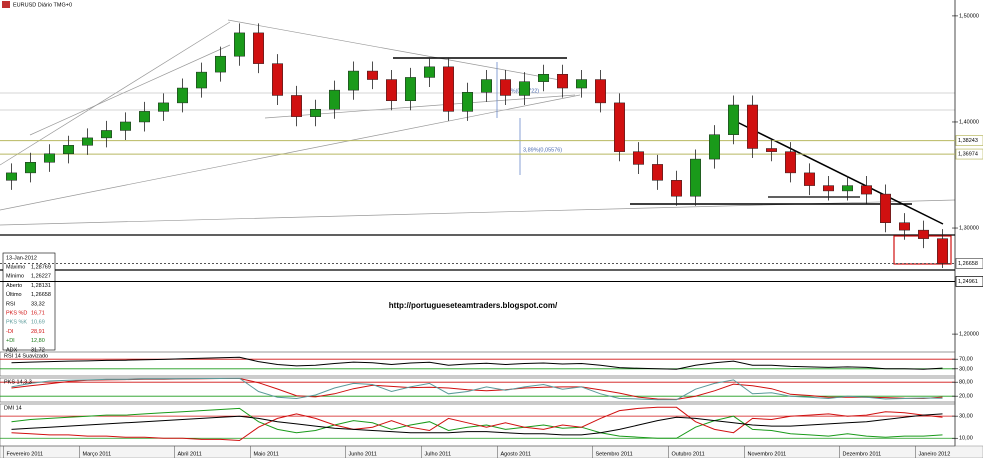  Describe the element at coordinates (15, 277) in the screenshot. I see `info-label: Mínimo` at that location.